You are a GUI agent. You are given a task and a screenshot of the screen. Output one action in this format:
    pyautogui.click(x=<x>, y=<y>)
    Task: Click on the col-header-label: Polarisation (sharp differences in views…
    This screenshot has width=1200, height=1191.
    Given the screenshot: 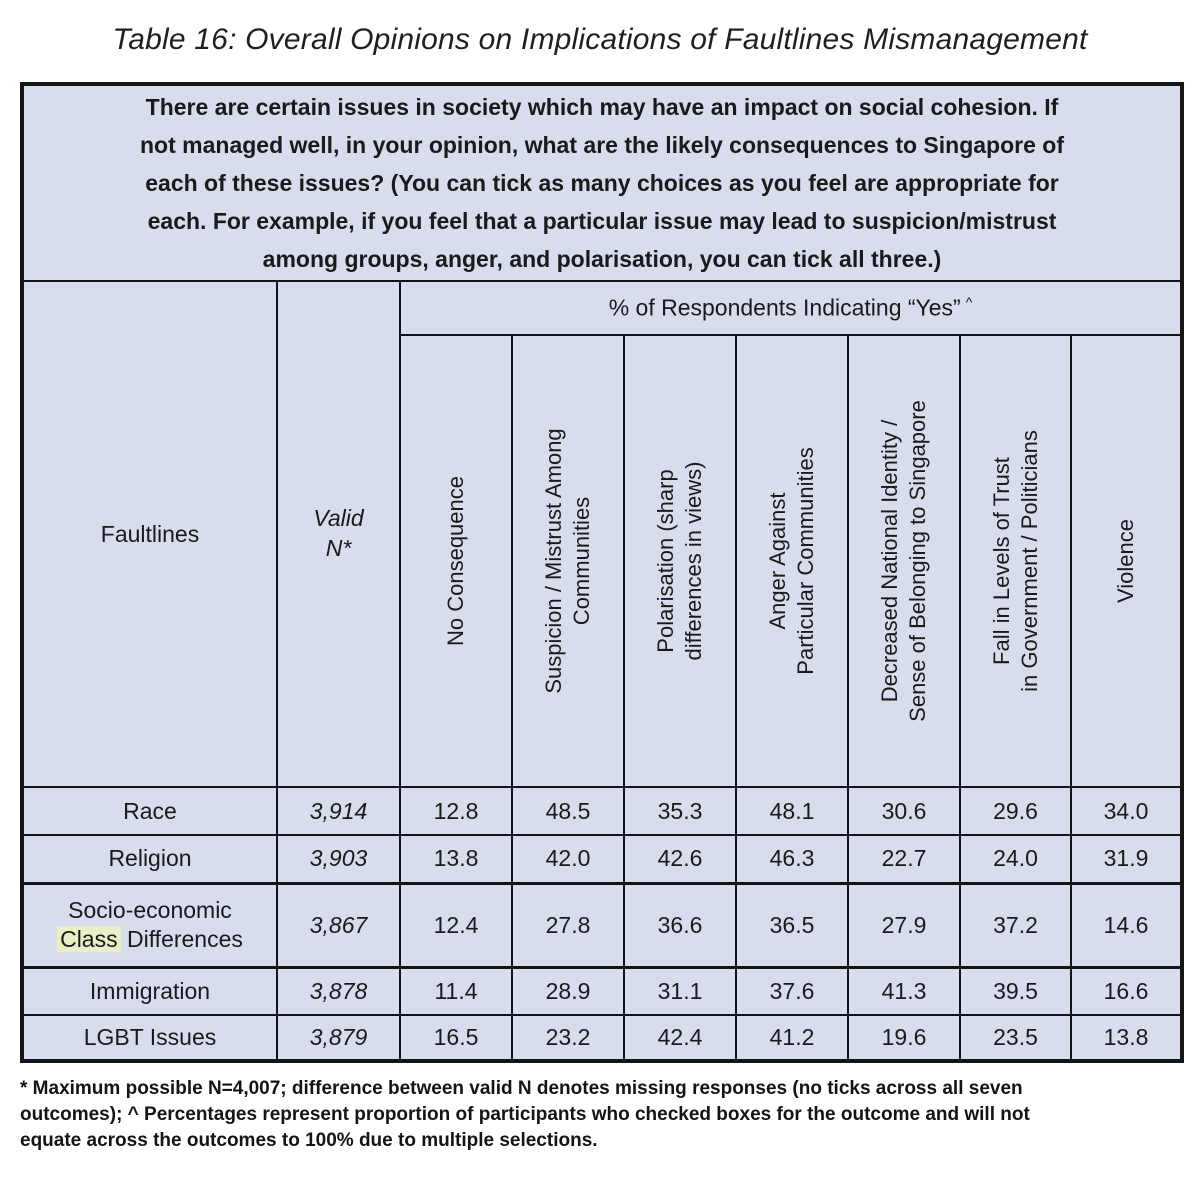 What is the action you would take?
    pyautogui.click(x=679, y=561)
    